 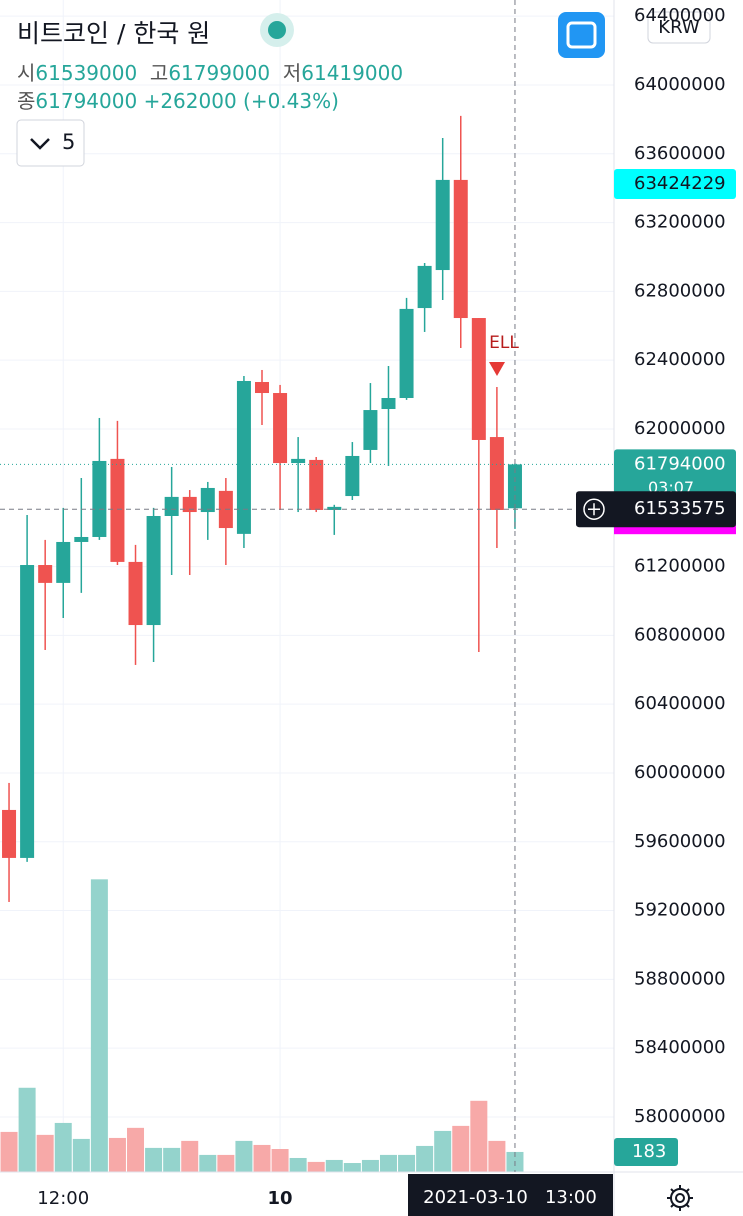 What do you see at coordinates (680, 1047) in the screenshot?
I see `y-tick-label: 58400000` at bounding box center [680, 1047].